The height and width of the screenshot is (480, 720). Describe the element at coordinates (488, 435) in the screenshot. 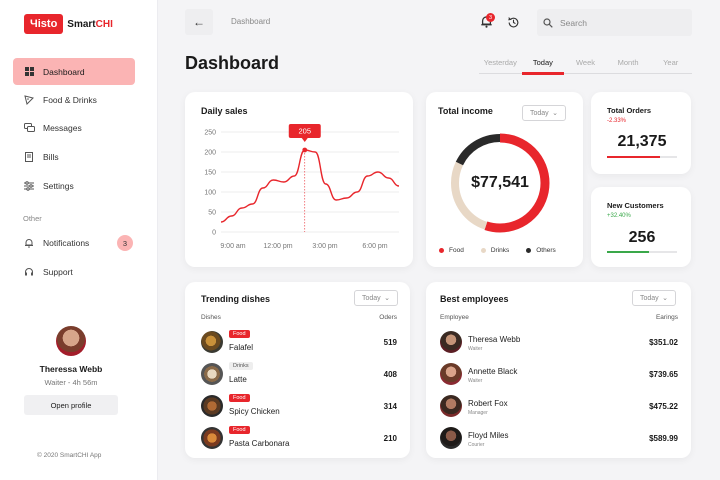

I see `employee-name: Floyd Miles` at that location.